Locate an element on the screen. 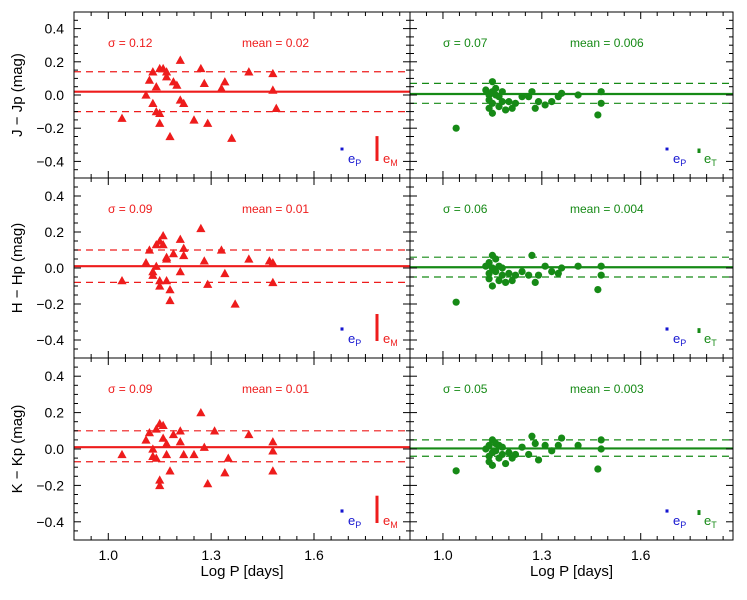 Image resolution: width=747 pixels, height=600 pixels. sigma-annotation: σ = 0.06 is located at coordinates (465, 209).